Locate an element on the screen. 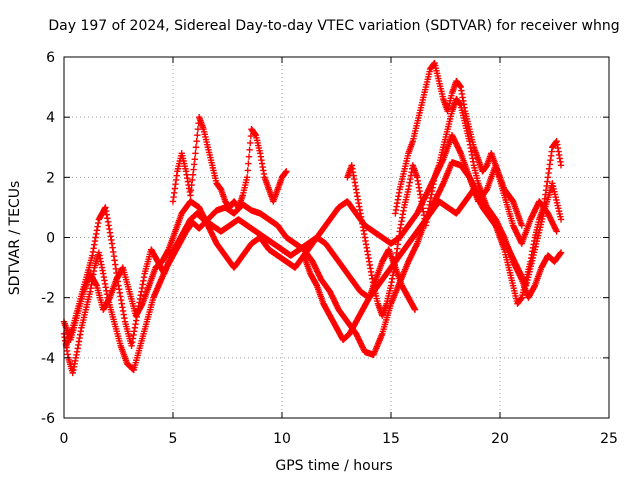 The image size is (640, 480). y-tick-labels: -6 -4 -2 0 2 4 6 is located at coordinates (48, 238).